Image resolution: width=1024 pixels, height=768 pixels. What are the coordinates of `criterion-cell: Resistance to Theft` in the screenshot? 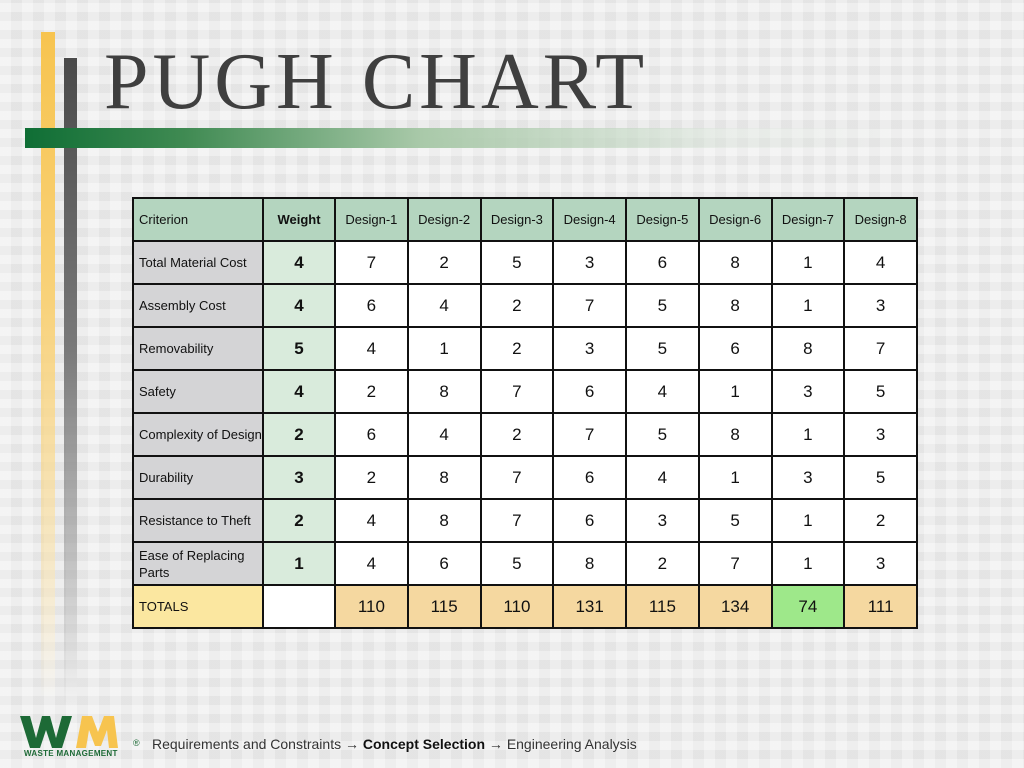 It's located at (198, 520).